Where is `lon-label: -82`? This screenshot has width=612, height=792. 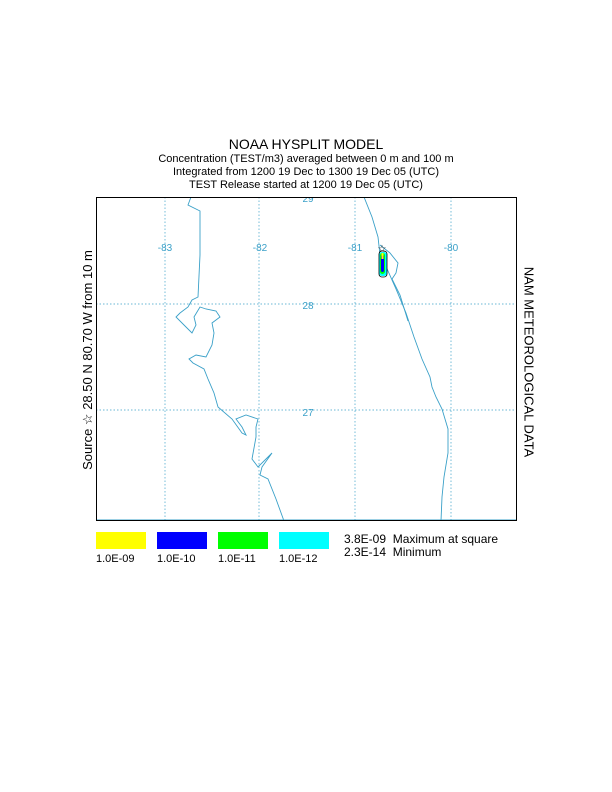 lon-label: -82 is located at coordinates (260, 248).